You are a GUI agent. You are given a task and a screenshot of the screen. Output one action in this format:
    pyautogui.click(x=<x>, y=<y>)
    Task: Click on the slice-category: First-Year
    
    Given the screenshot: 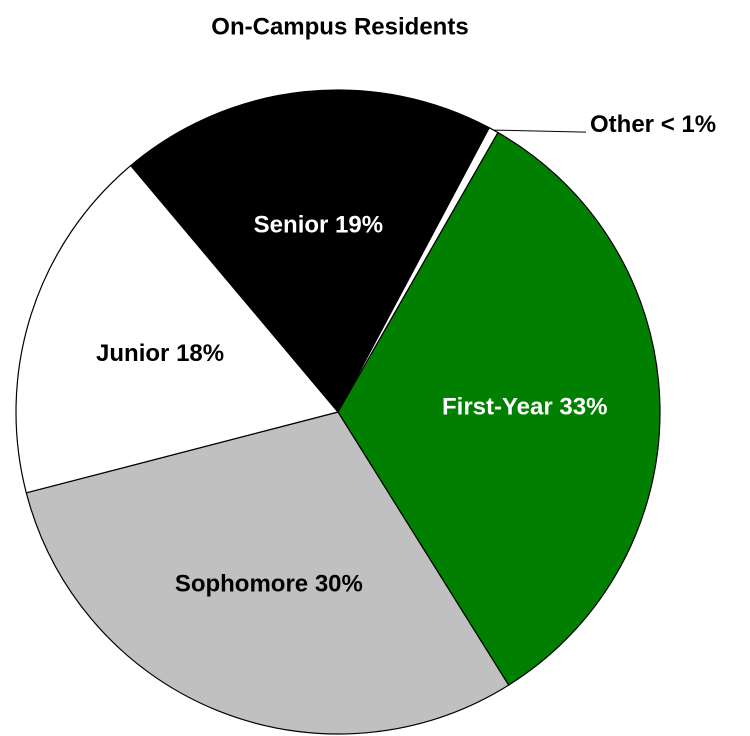 What is the action you would take?
    pyautogui.click(x=497, y=407)
    